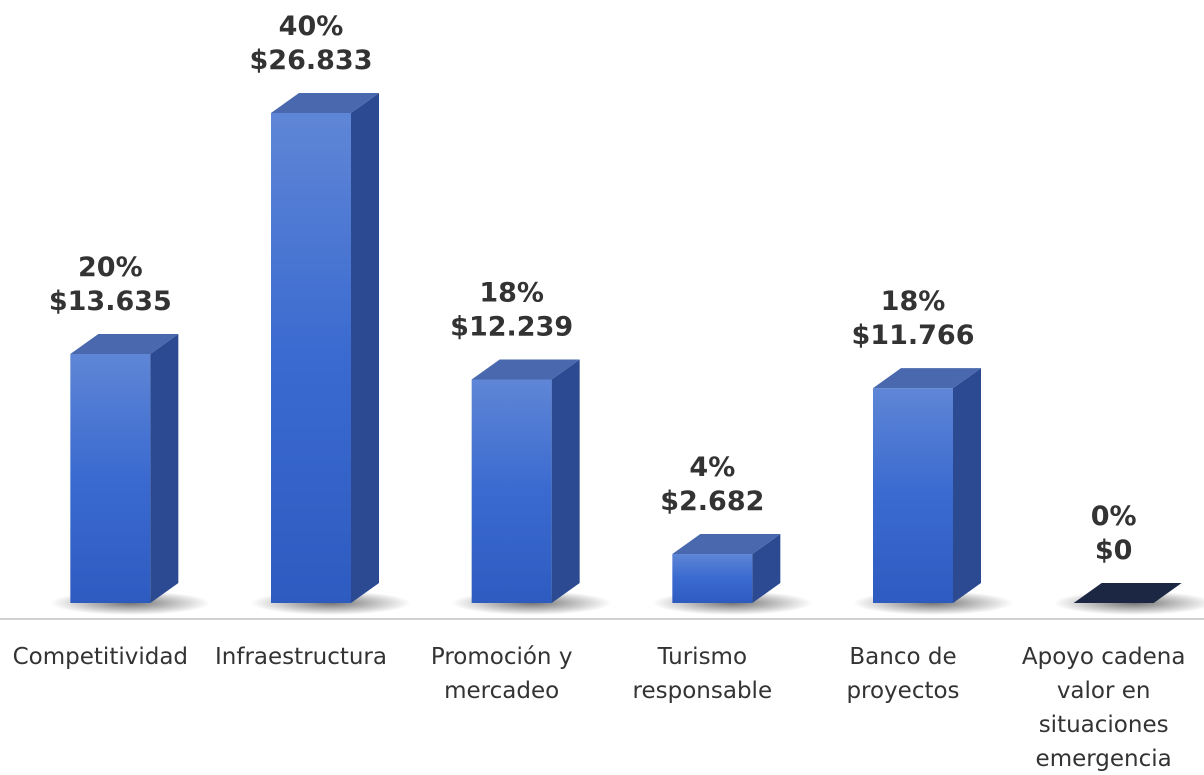 This screenshot has width=1204, height=775. Describe the element at coordinates (903, 674) in the screenshot. I see `x-tick-label: Banco de proyectos` at that location.